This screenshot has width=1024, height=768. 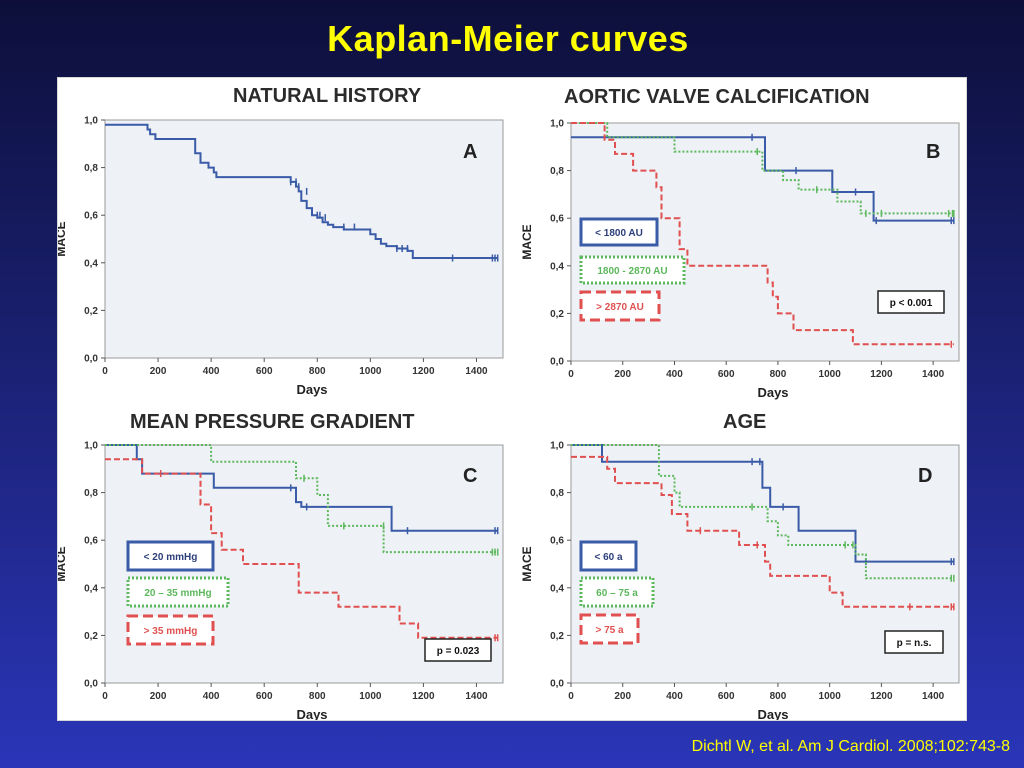 What do you see at coordinates (911, 303) in the screenshot?
I see `p-value-label: p < 0.001` at bounding box center [911, 303].